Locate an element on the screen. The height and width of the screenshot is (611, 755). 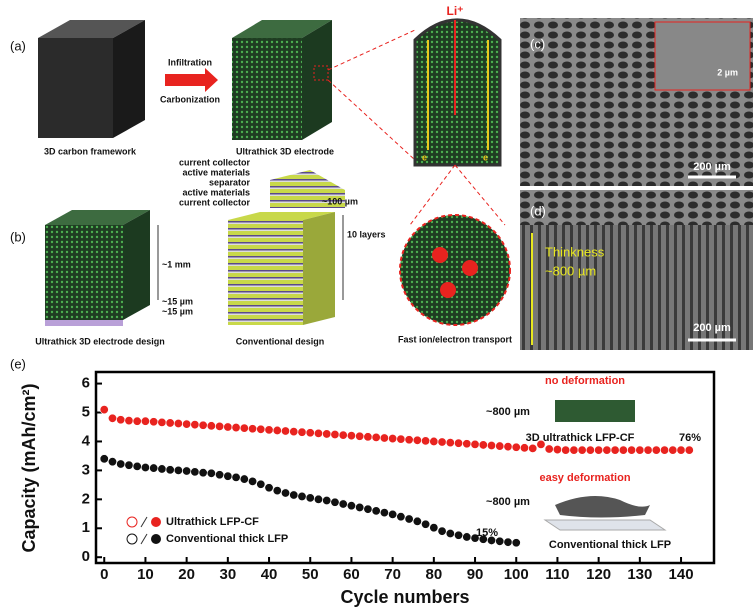
annotation: 76% is located at coordinates (690, 438).